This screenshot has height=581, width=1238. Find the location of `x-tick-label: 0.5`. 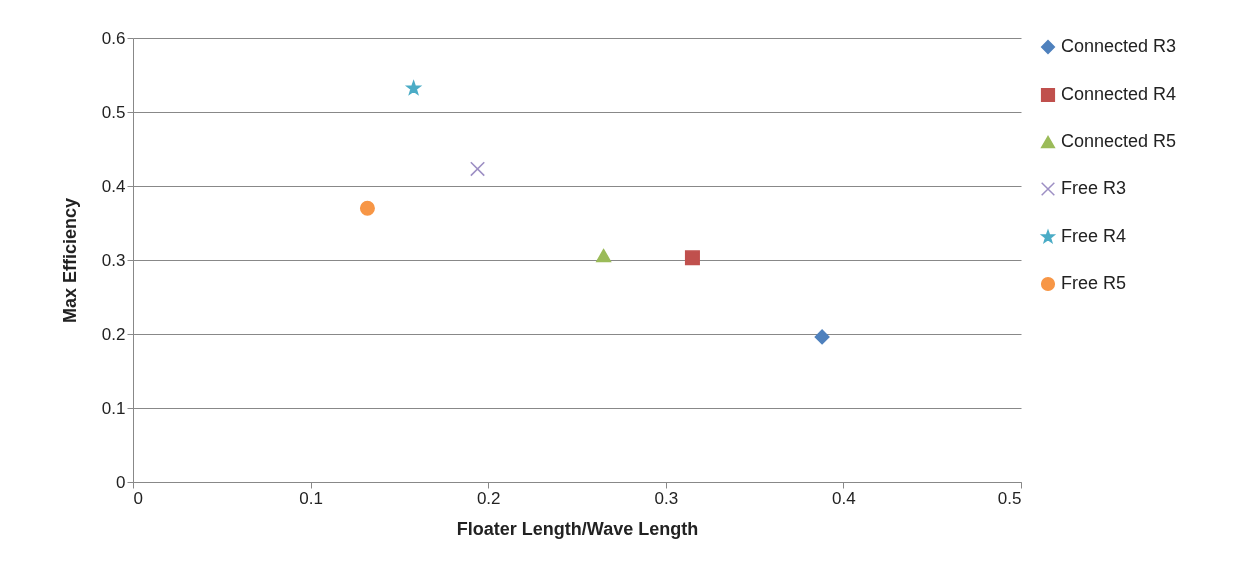

x-tick-label: 0.5 is located at coordinates (1009, 498).